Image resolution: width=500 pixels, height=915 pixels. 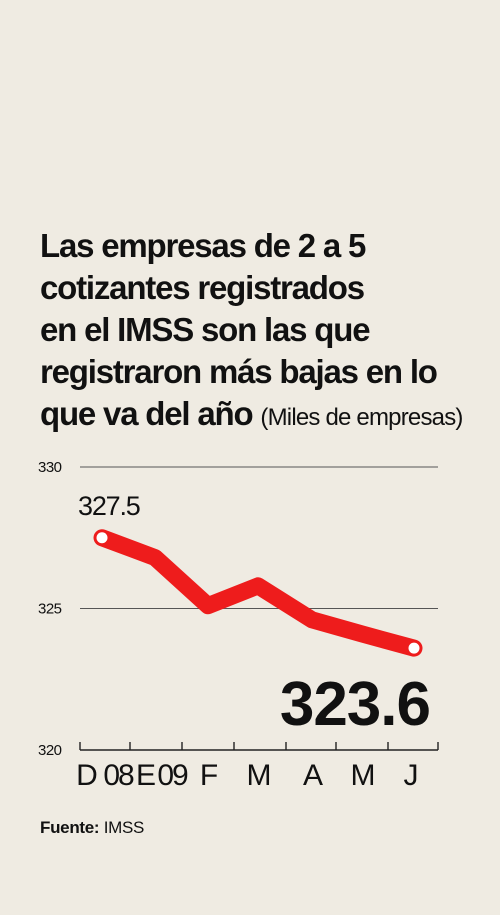 What do you see at coordinates (239, 371) in the screenshot?
I see `title-line: registraron más bajas en lo` at bounding box center [239, 371].